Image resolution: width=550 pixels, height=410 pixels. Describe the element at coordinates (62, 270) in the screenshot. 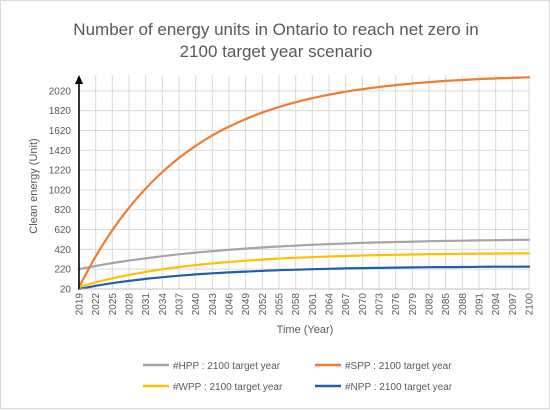

I see `y-tick-label: 220` at that location.